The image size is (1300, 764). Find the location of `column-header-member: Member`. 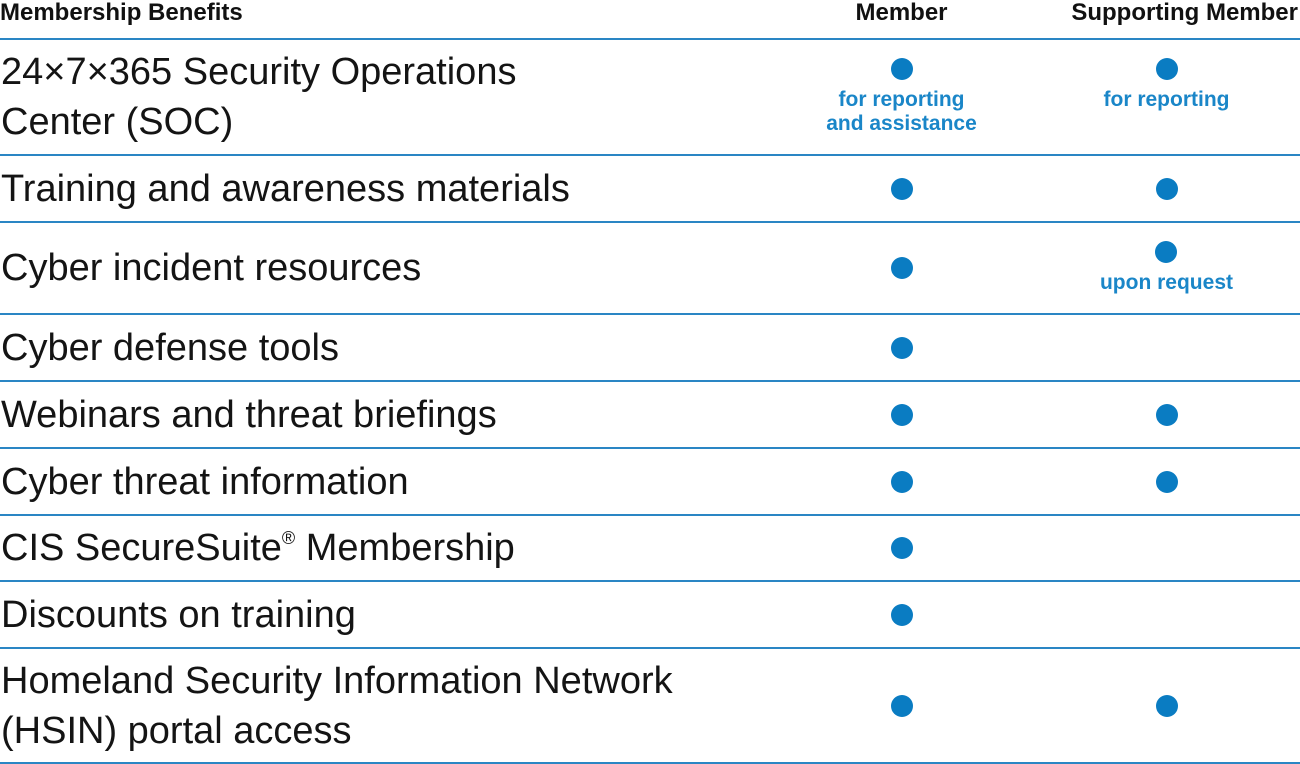

column-header-member: Member is located at coordinates (901, 20).